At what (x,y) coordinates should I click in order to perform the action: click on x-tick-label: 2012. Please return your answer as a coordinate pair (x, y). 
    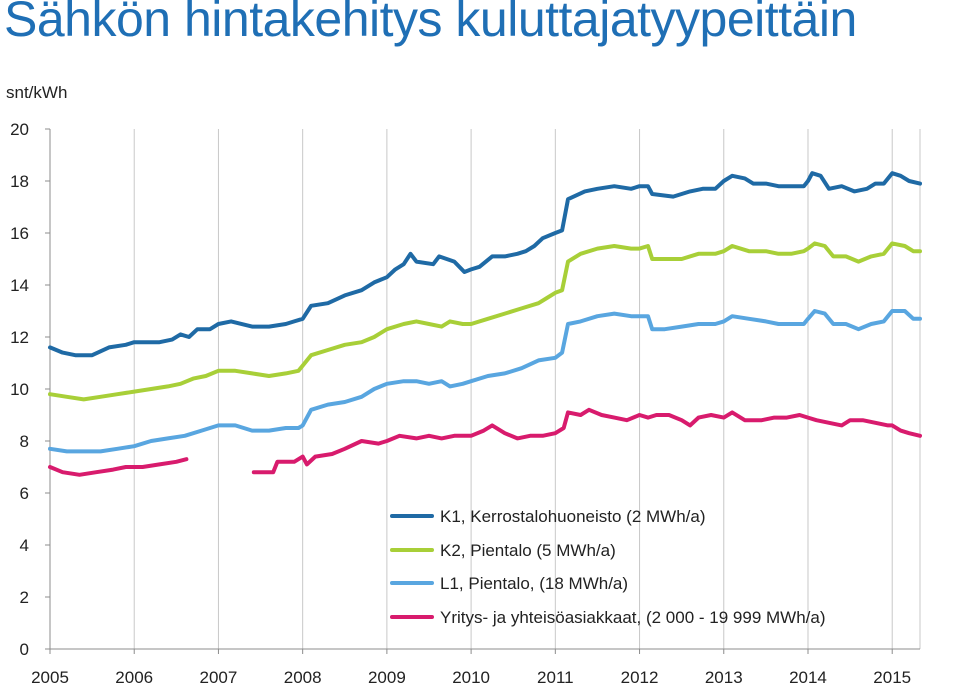
    Looking at the image, I should click on (640, 677).